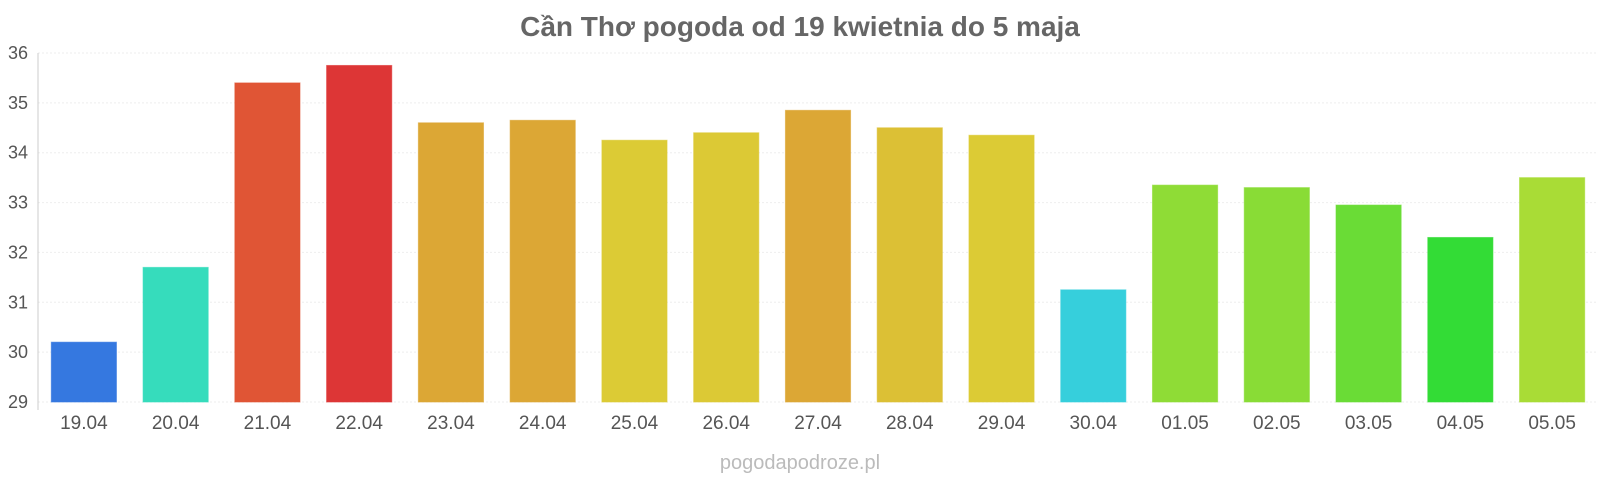  I want to click on bar-21.04, so click(267, 242).